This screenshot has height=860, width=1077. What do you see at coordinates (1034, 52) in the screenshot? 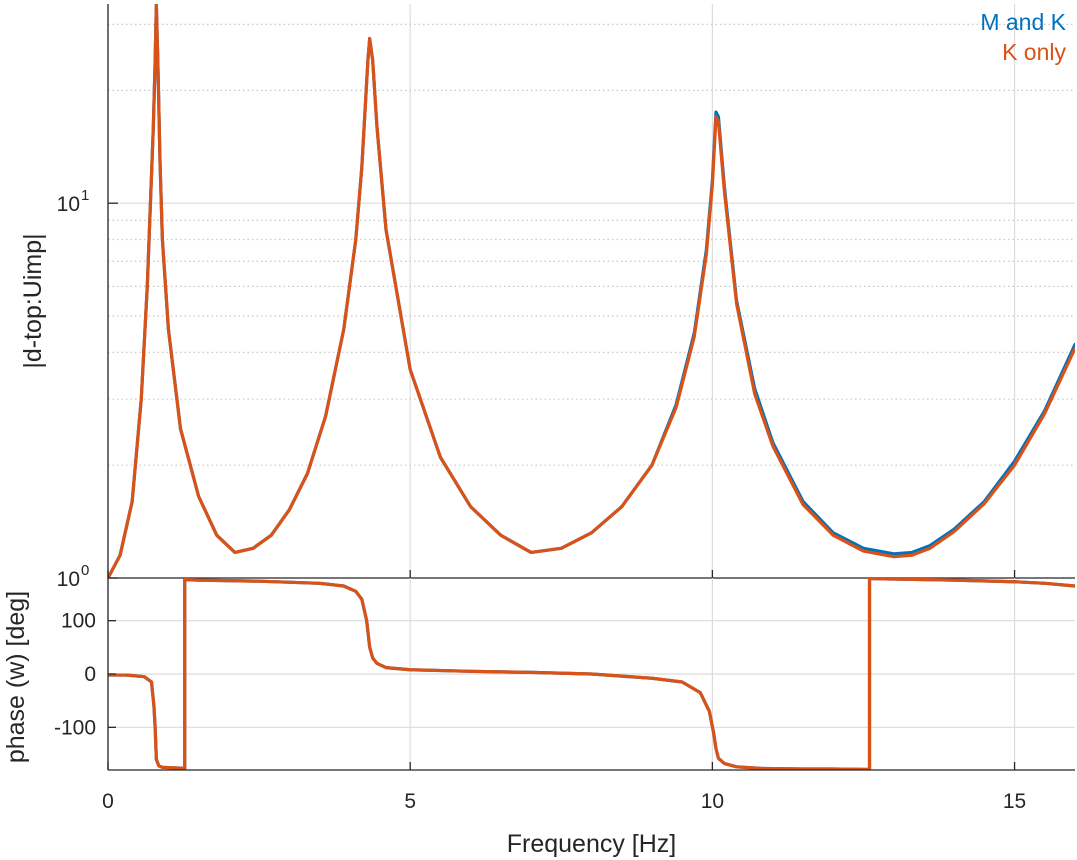
I see `legend-entry: K only` at bounding box center [1034, 52].